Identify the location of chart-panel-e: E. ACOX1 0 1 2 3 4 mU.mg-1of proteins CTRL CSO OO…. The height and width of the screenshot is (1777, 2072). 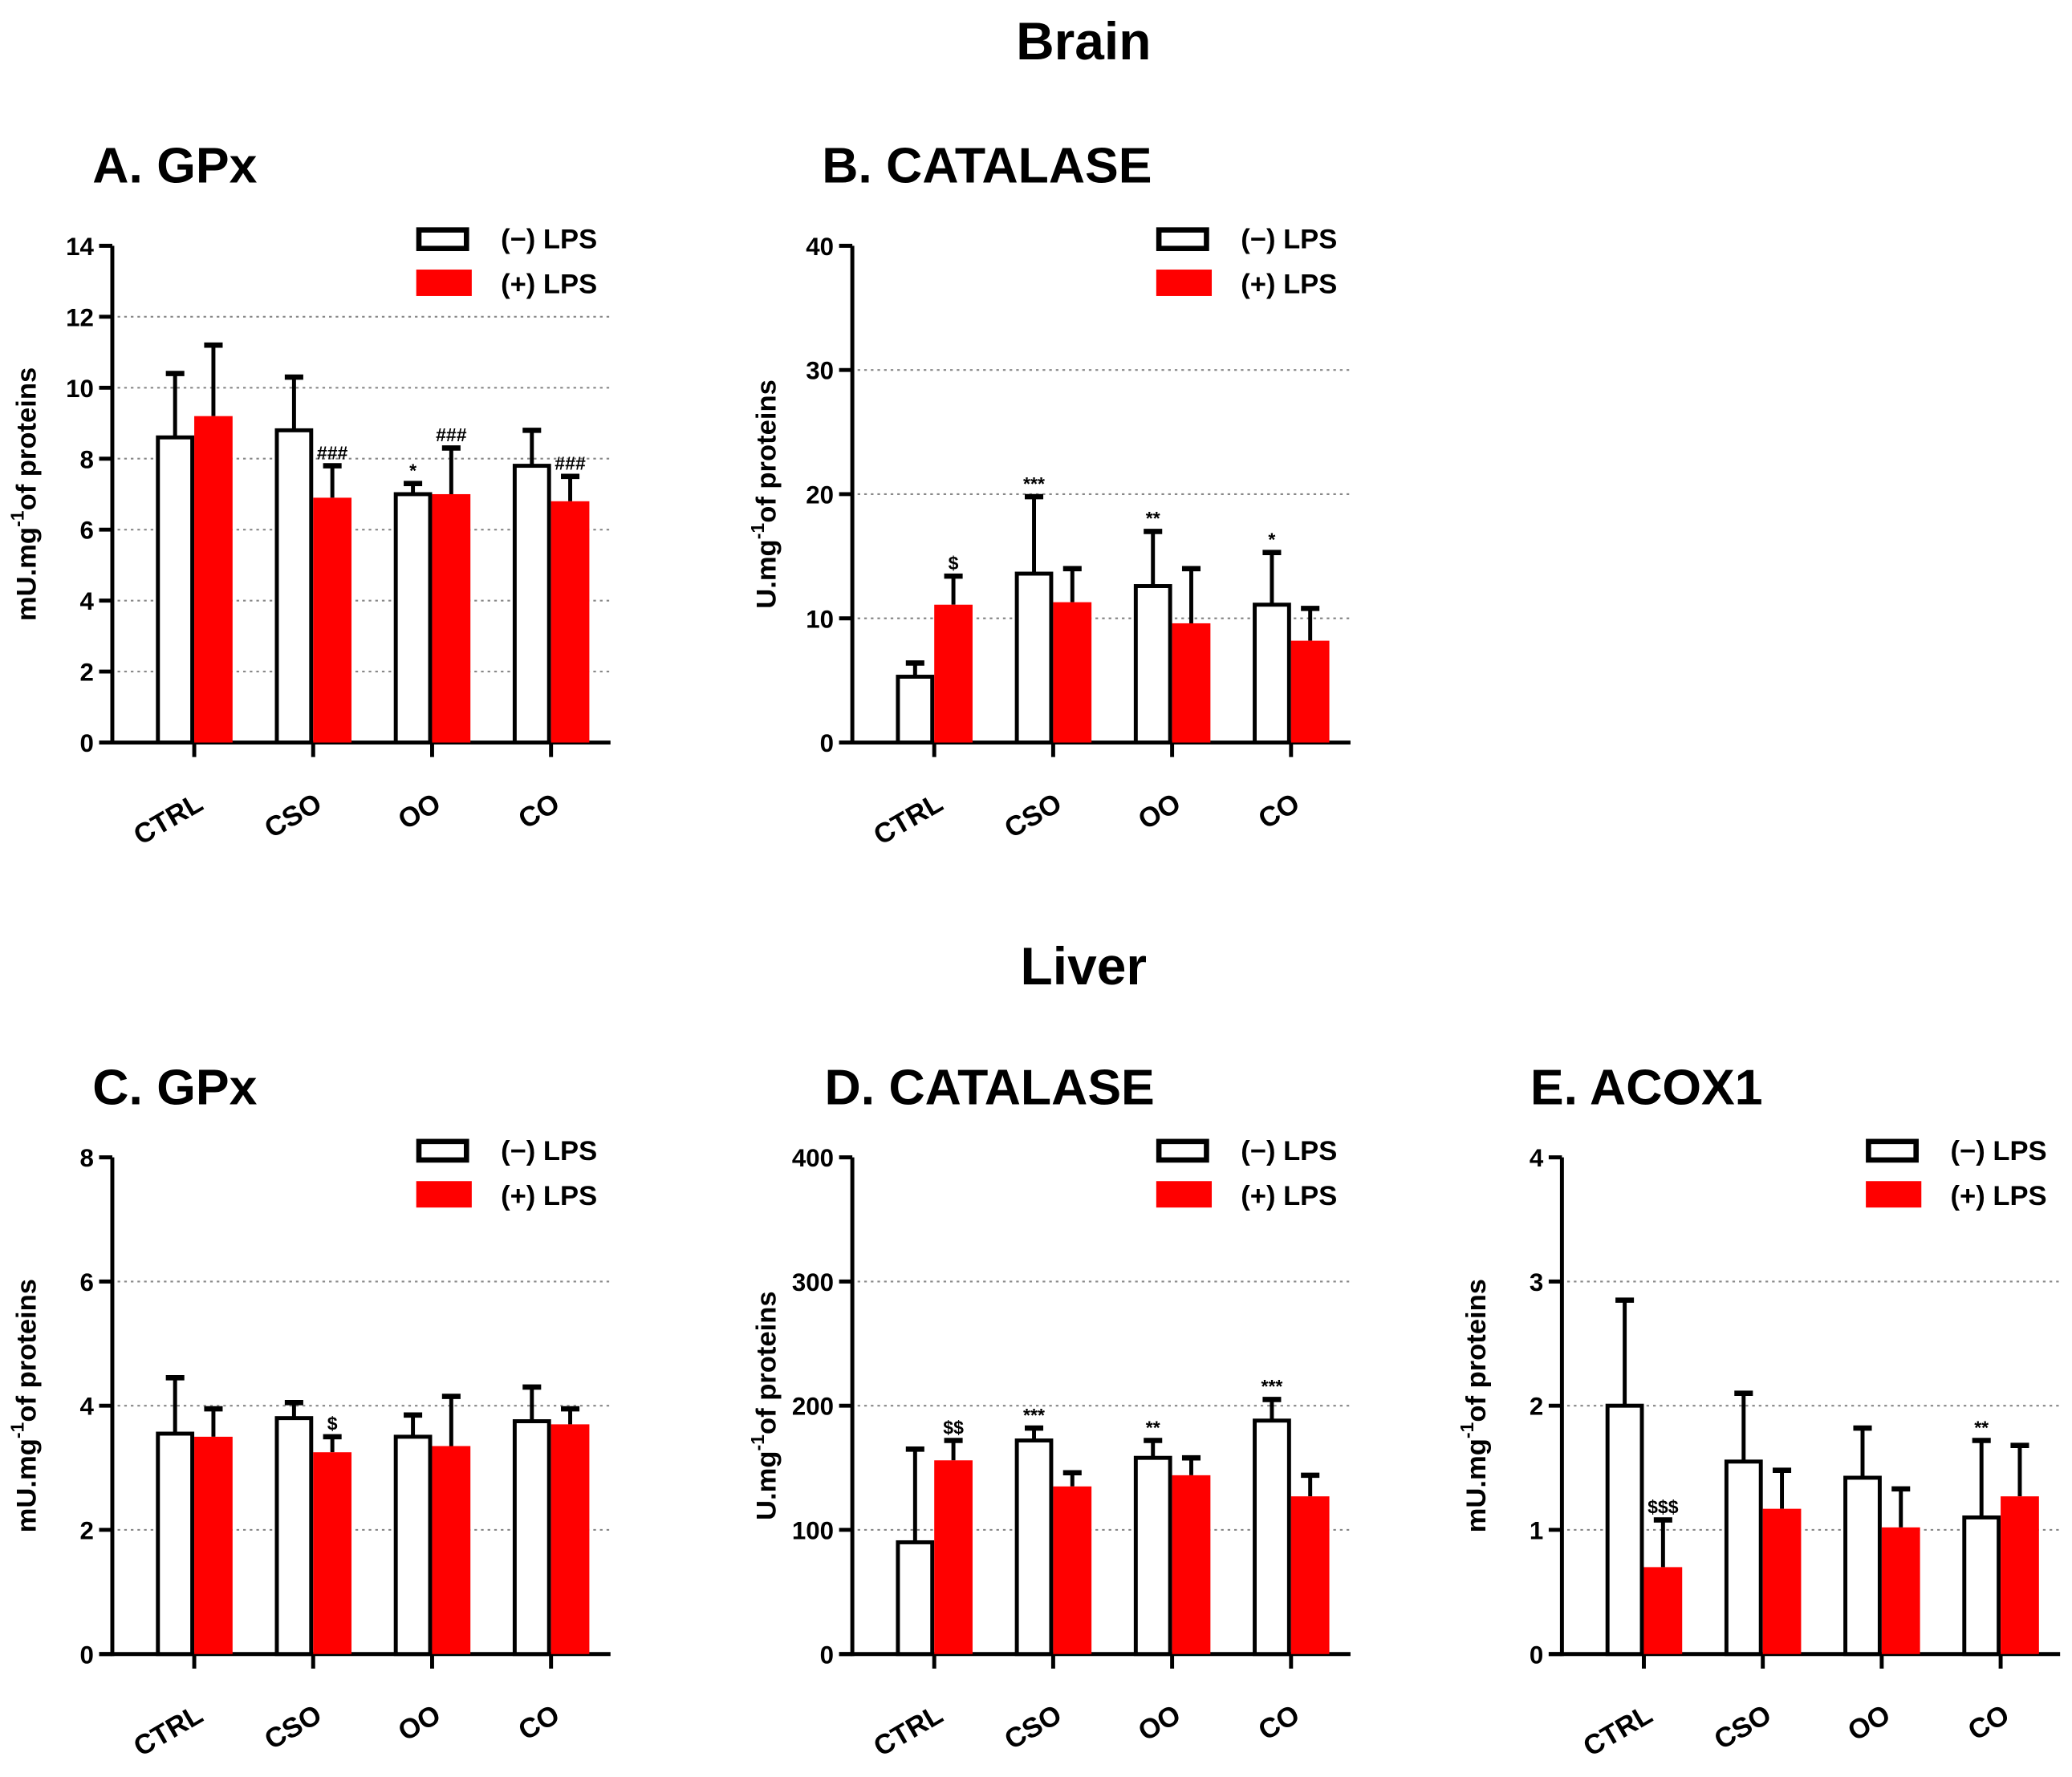
(1758, 1411).